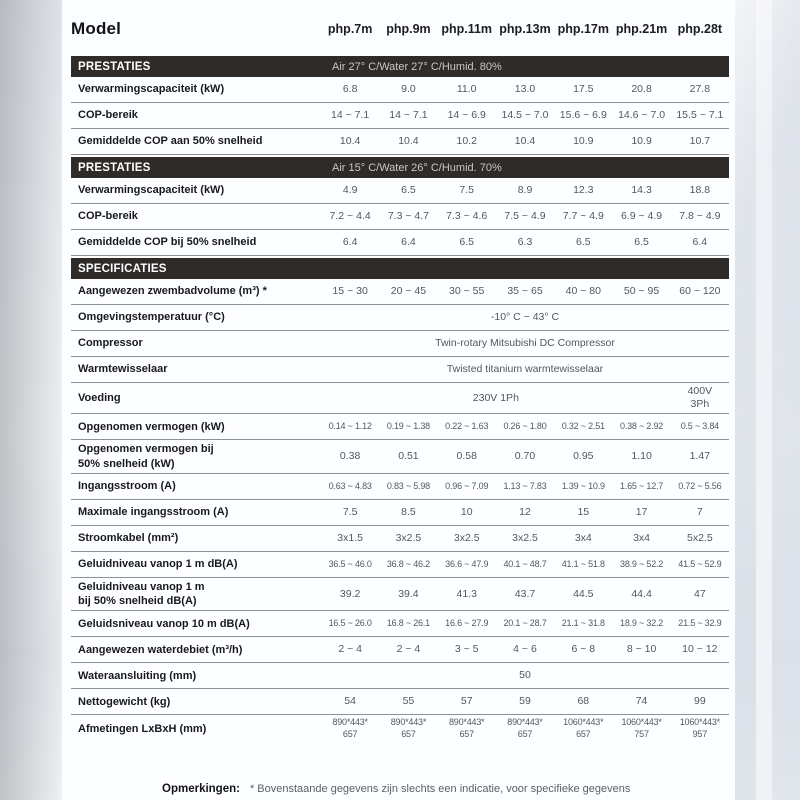 The height and width of the screenshot is (800, 800). Describe the element at coordinates (495, 397) in the screenshot. I see `row-value-span: 230V 1Ph` at that location.